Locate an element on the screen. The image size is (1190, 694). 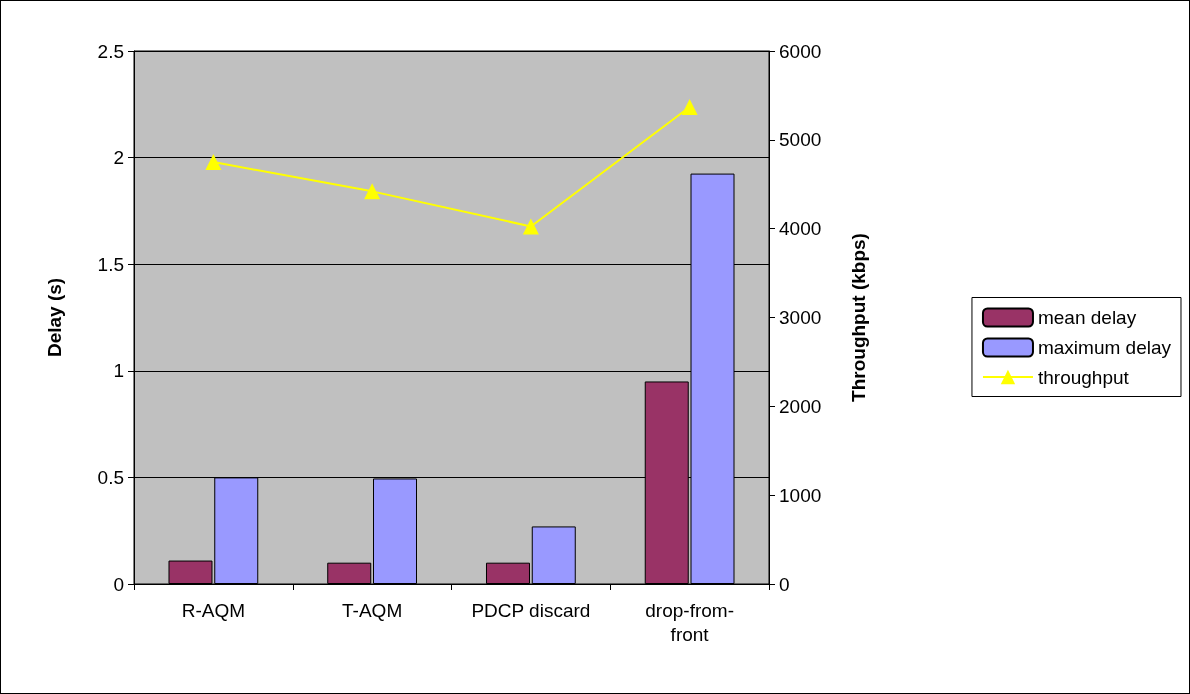
y2-tick-label: 2000 is located at coordinates (800, 406).